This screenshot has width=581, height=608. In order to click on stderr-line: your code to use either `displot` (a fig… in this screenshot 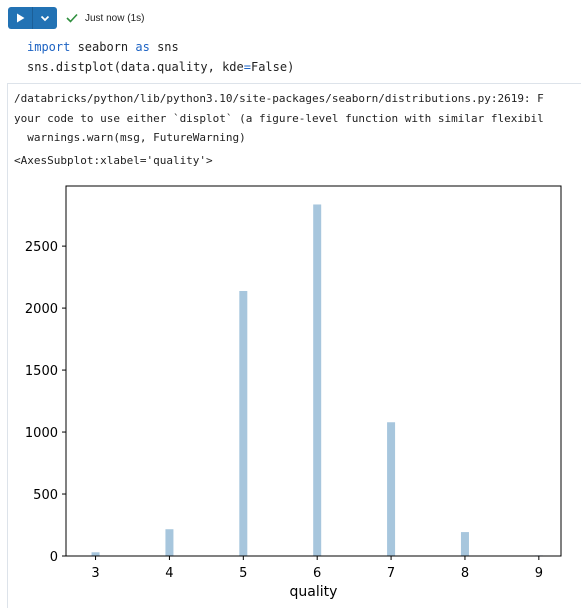, I will do `click(279, 118)`.